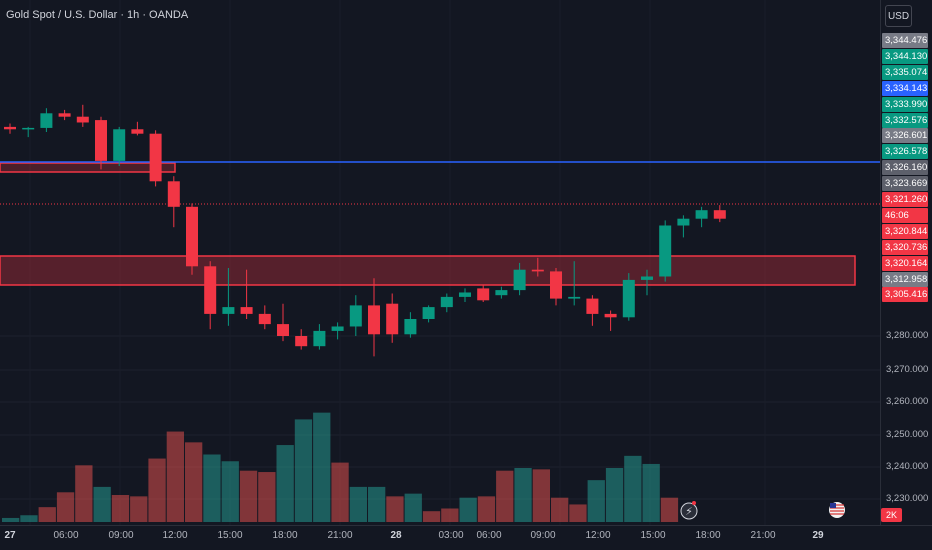  What do you see at coordinates (818, 535) in the screenshot?
I see `time-label: 29` at bounding box center [818, 535].